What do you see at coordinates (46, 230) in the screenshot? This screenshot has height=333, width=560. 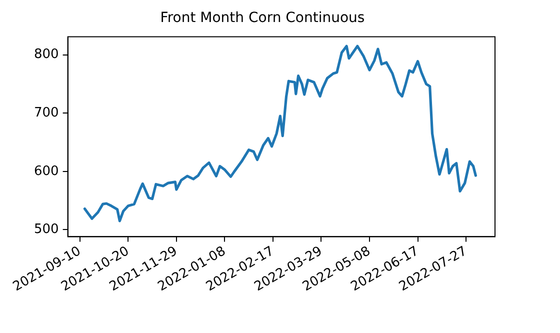 I see `y-tick-label: 500` at bounding box center [46, 230].